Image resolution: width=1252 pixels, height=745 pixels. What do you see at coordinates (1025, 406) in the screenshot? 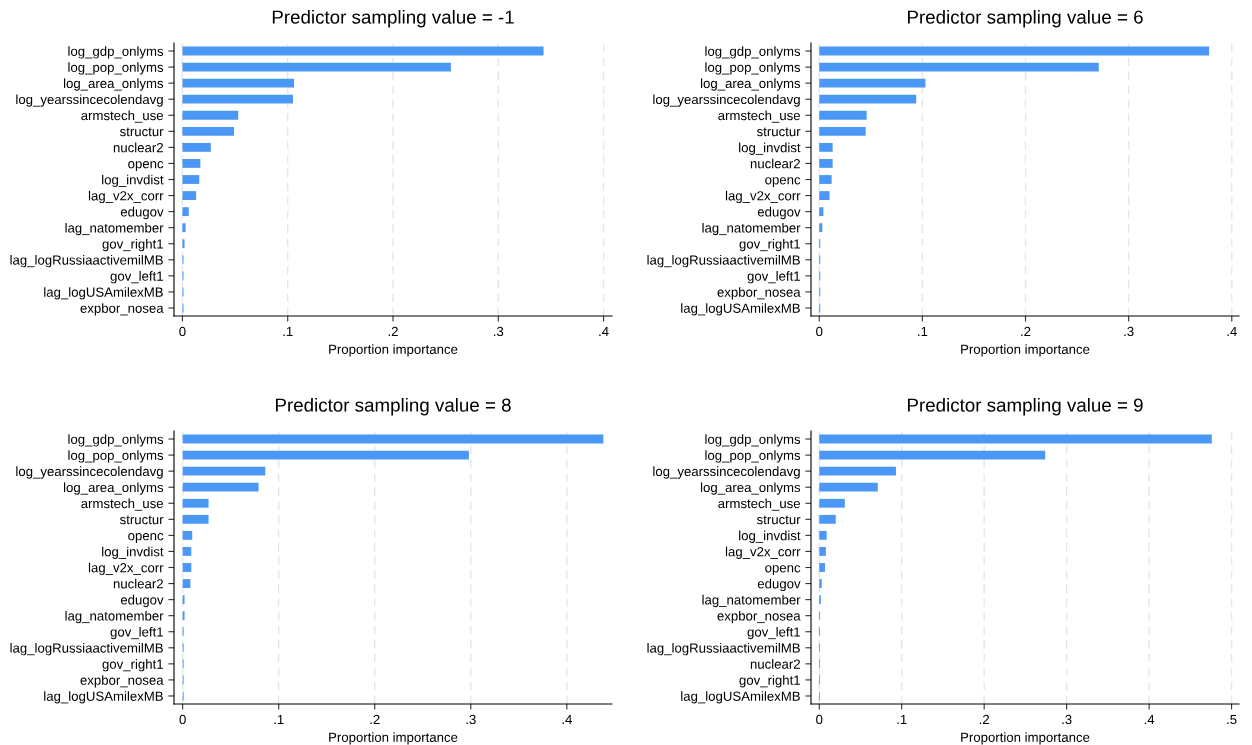
I see `chart-title: Predictor sampling value = 9` at bounding box center [1025, 406].